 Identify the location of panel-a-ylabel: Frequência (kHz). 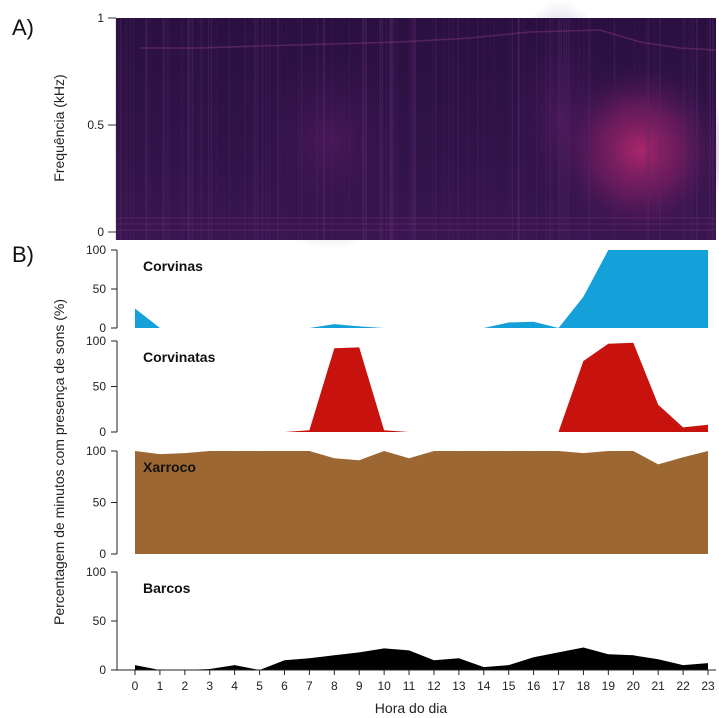
(59, 127).